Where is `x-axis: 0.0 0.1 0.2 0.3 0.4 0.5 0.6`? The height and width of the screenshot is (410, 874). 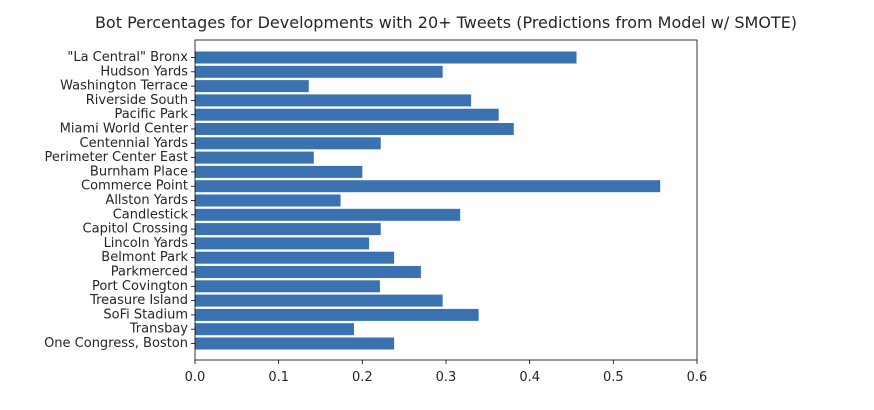 x-axis: 0.0 0.1 0.2 0.3 0.4 0.5 0.6 is located at coordinates (446, 372).